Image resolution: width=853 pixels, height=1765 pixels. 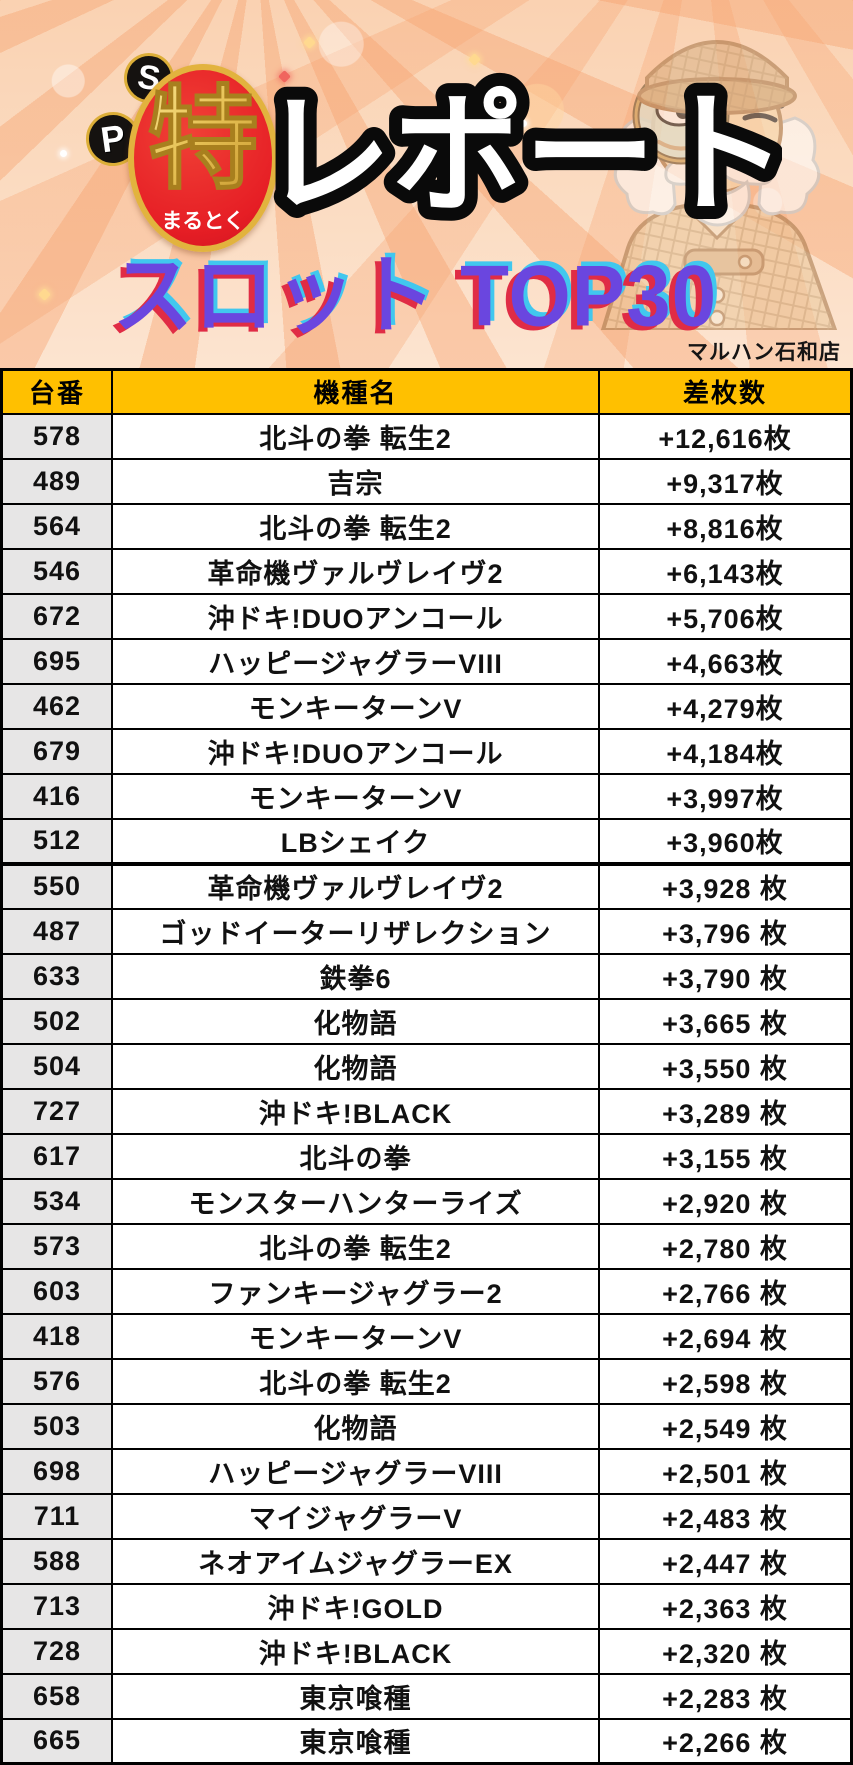 I want to click on diff-count-cell: +3,796 枚, so click(x=725, y=931).